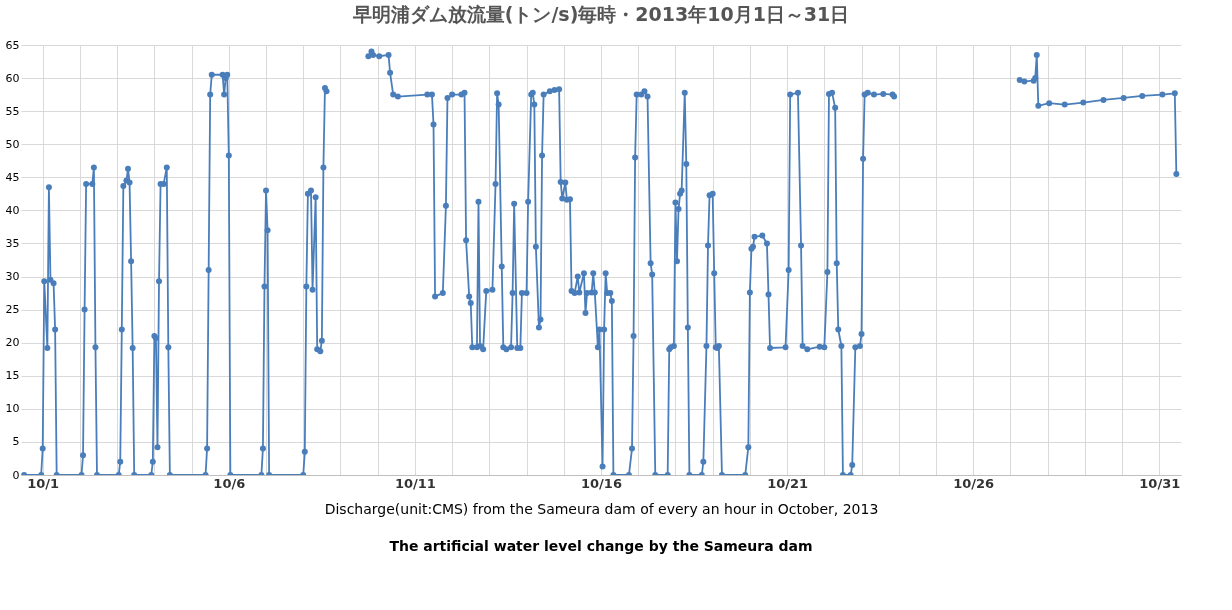 Image resolution: width=1232 pixels, height=610 pixels. Describe the element at coordinates (16, 442) in the screenshot. I see `y-tick-label: 5` at that location.